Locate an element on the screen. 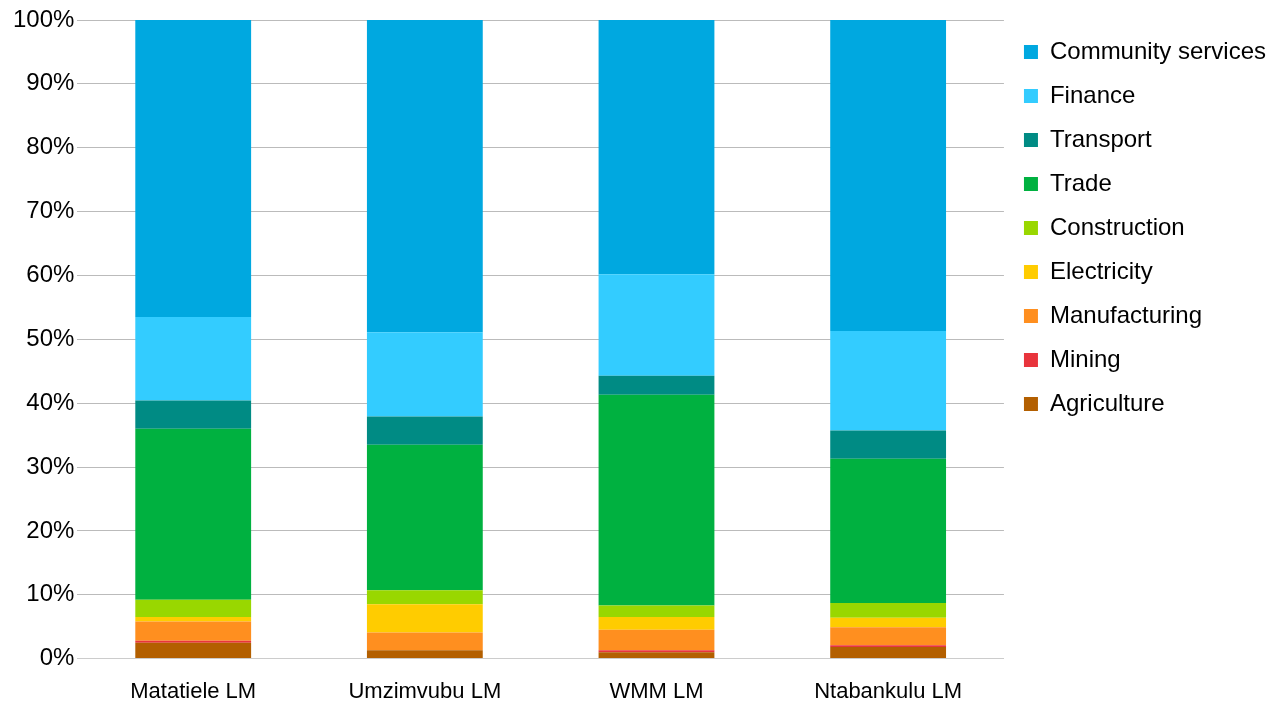 Image resolution: width=1286 pixels, height=727 pixels. legend-label: Construction is located at coordinates (1117, 226).